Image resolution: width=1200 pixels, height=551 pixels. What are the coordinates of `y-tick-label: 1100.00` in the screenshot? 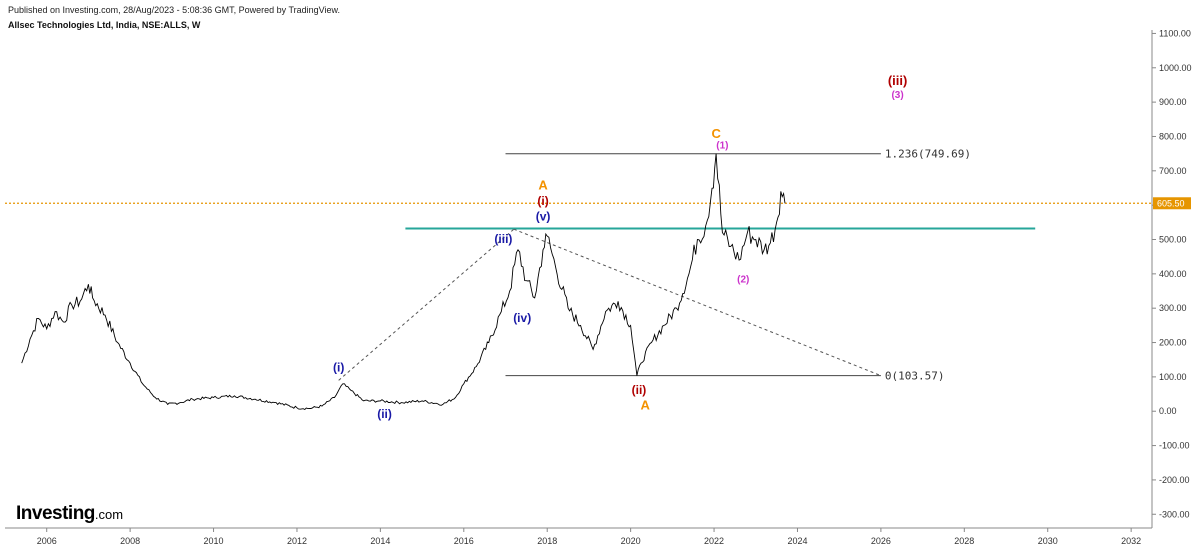 It's located at (1175, 33).